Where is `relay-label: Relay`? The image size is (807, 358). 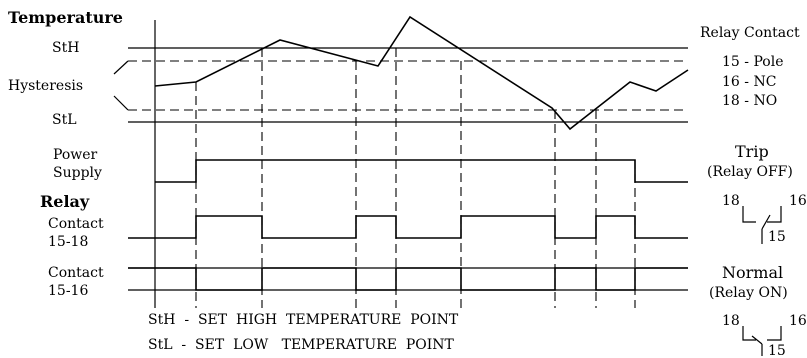 relay-label: Relay is located at coordinates (65, 201).